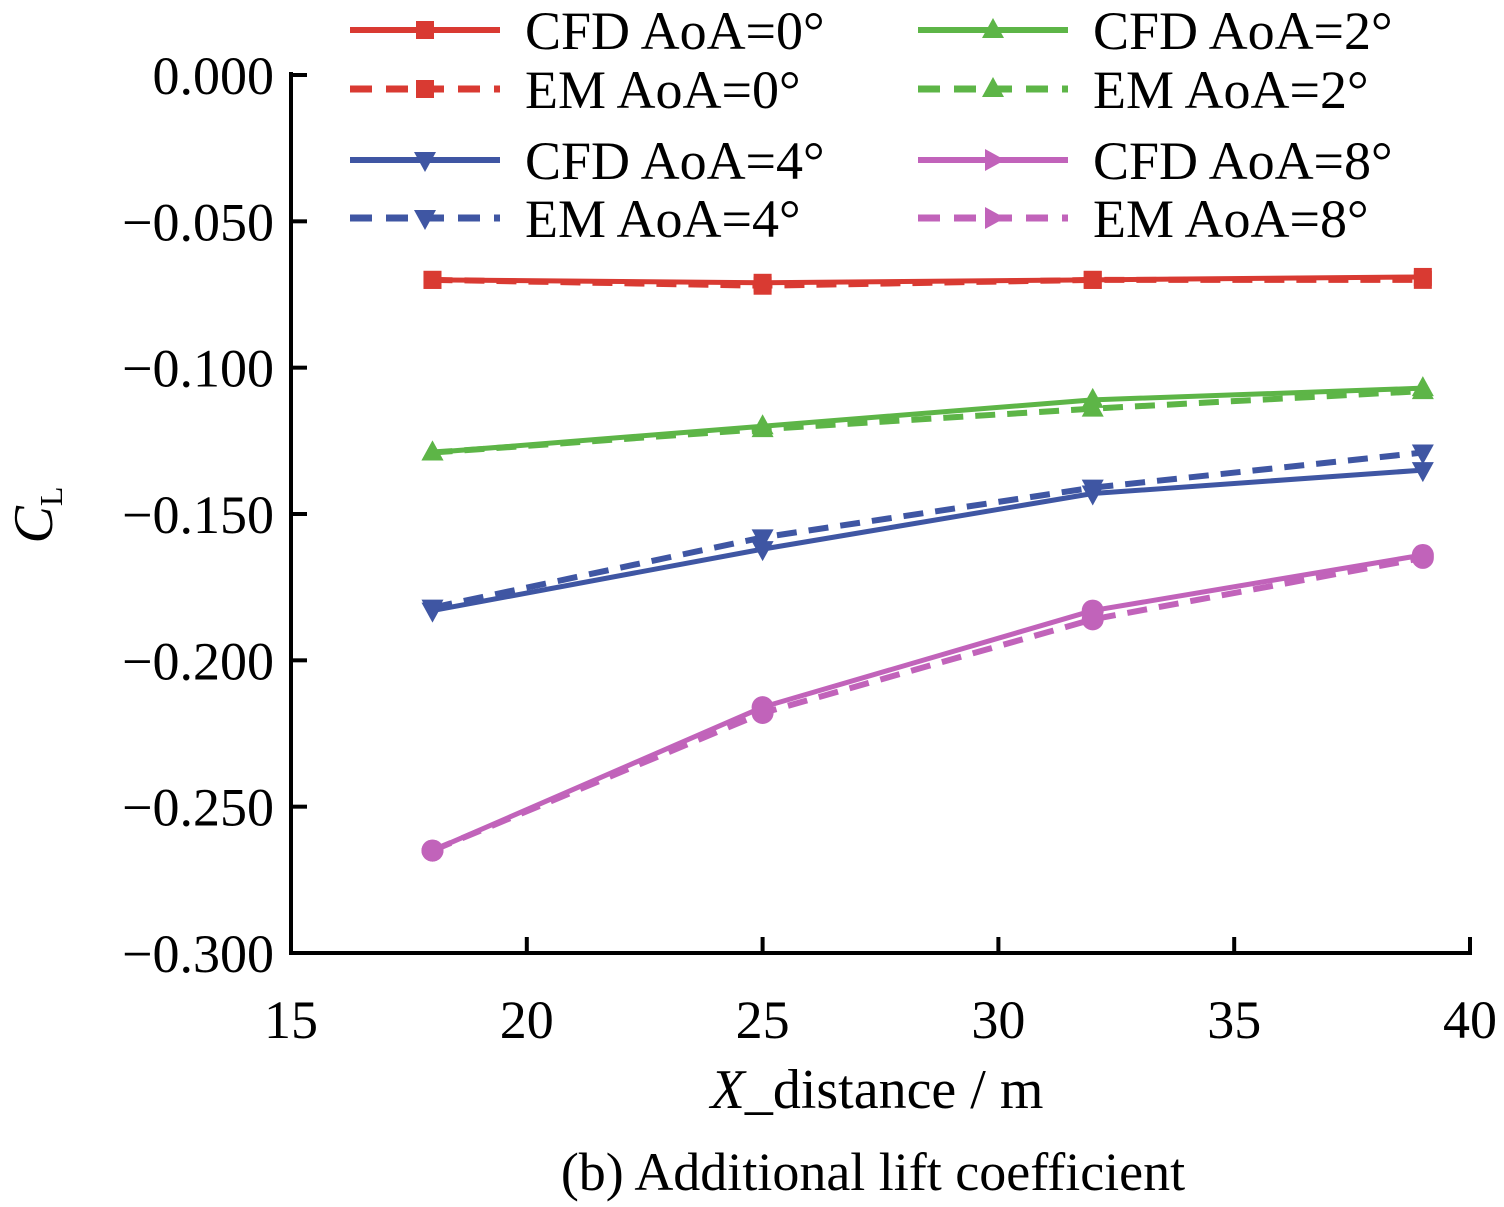 This screenshot has width=1504, height=1207. Describe the element at coordinates (1243, 31) in the screenshot. I see `legend-label: CFD AoA=2°` at that location.